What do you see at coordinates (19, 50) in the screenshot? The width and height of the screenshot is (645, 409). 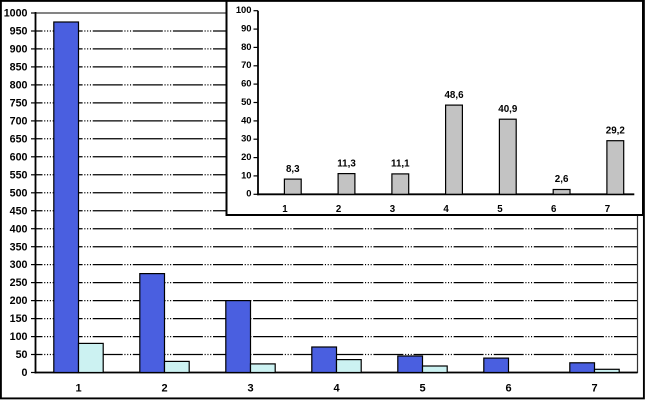 I see `svg-text: 900` at bounding box center [19, 50].